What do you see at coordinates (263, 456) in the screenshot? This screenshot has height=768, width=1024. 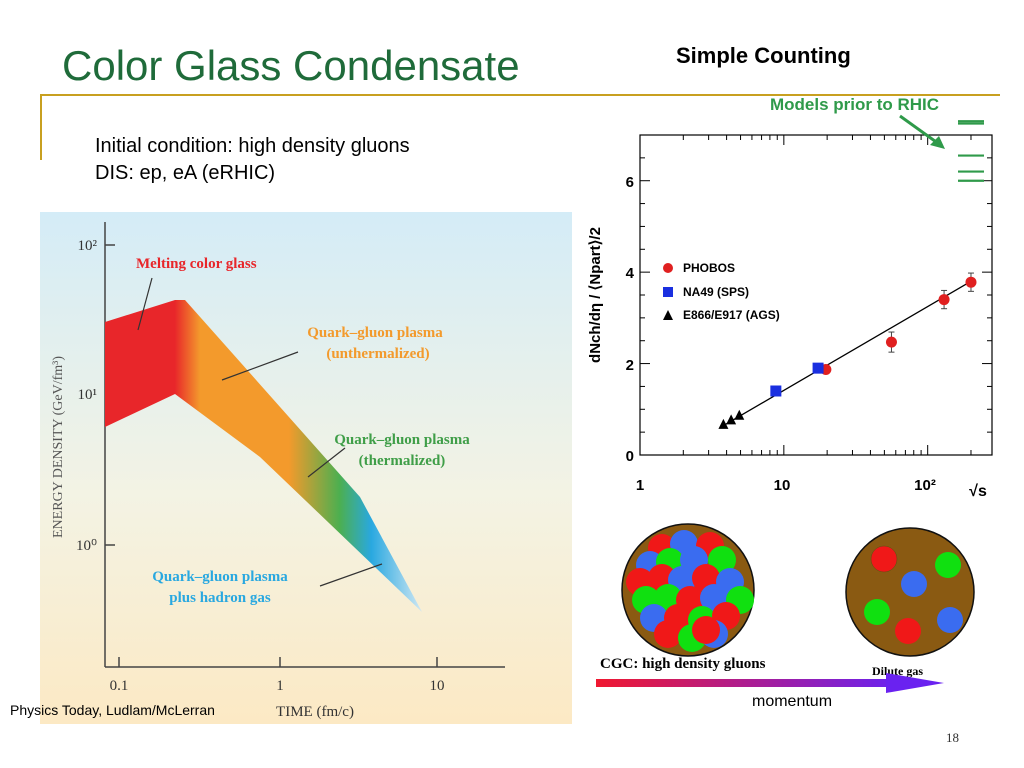 I see `energy-density-band` at bounding box center [263, 456].